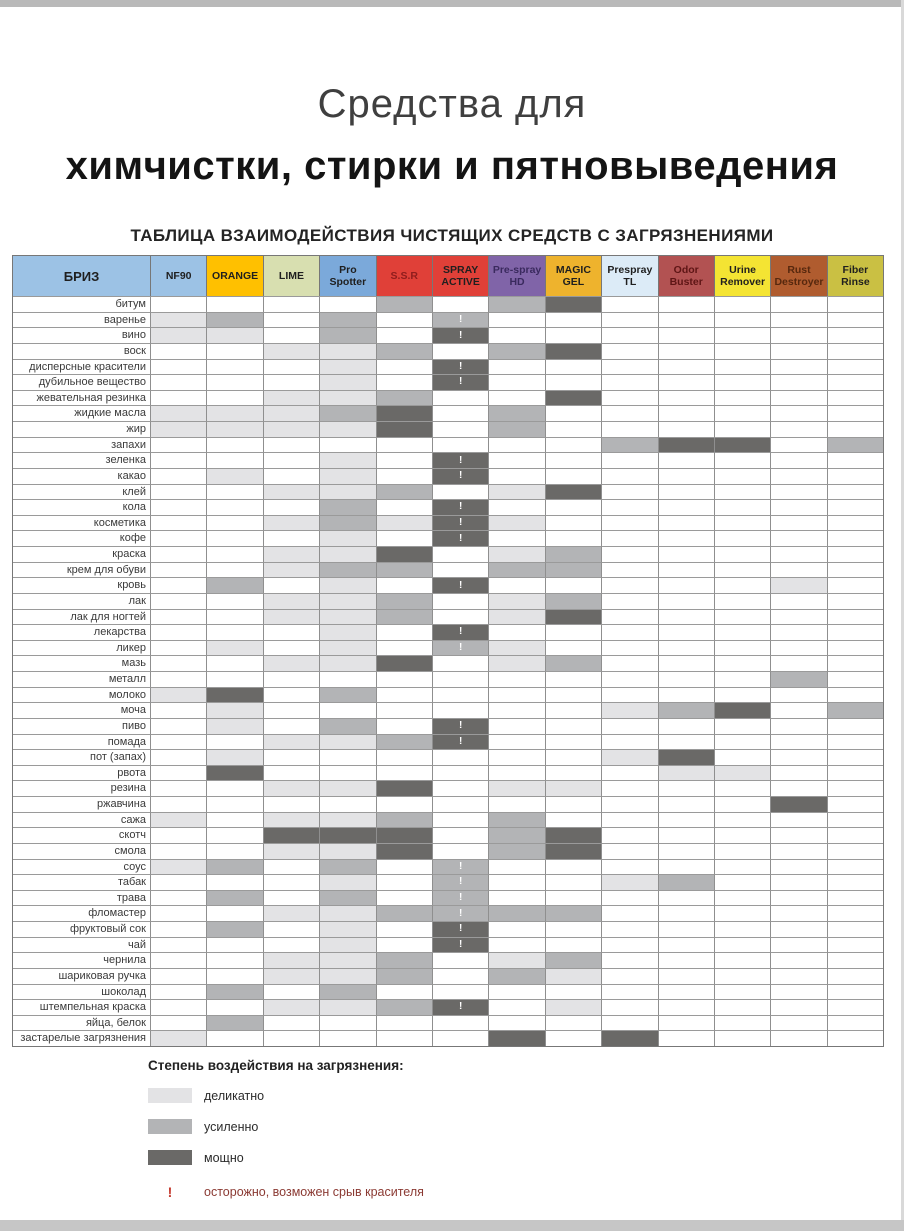  I want to click on table-row: пот (запах), so click(448, 757).